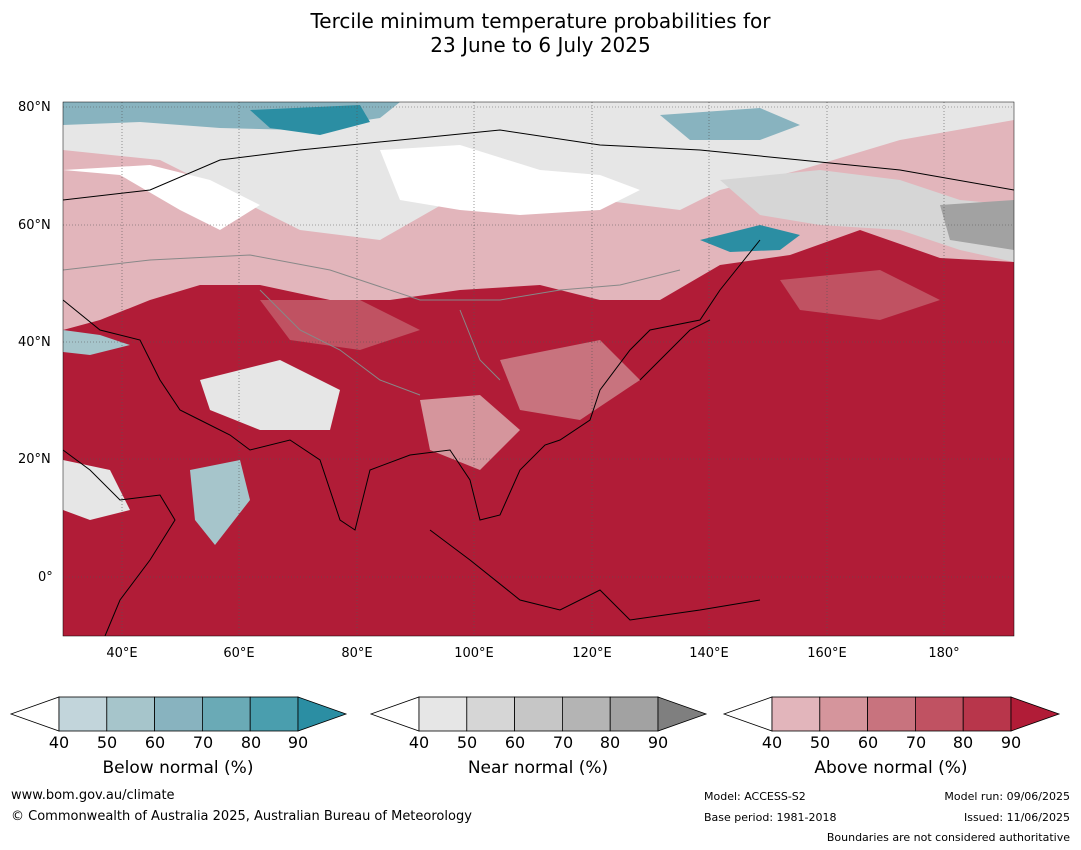  What do you see at coordinates (93, 795) in the screenshot?
I see `bom-url: www.bom.gov.au/climate` at bounding box center [93, 795].